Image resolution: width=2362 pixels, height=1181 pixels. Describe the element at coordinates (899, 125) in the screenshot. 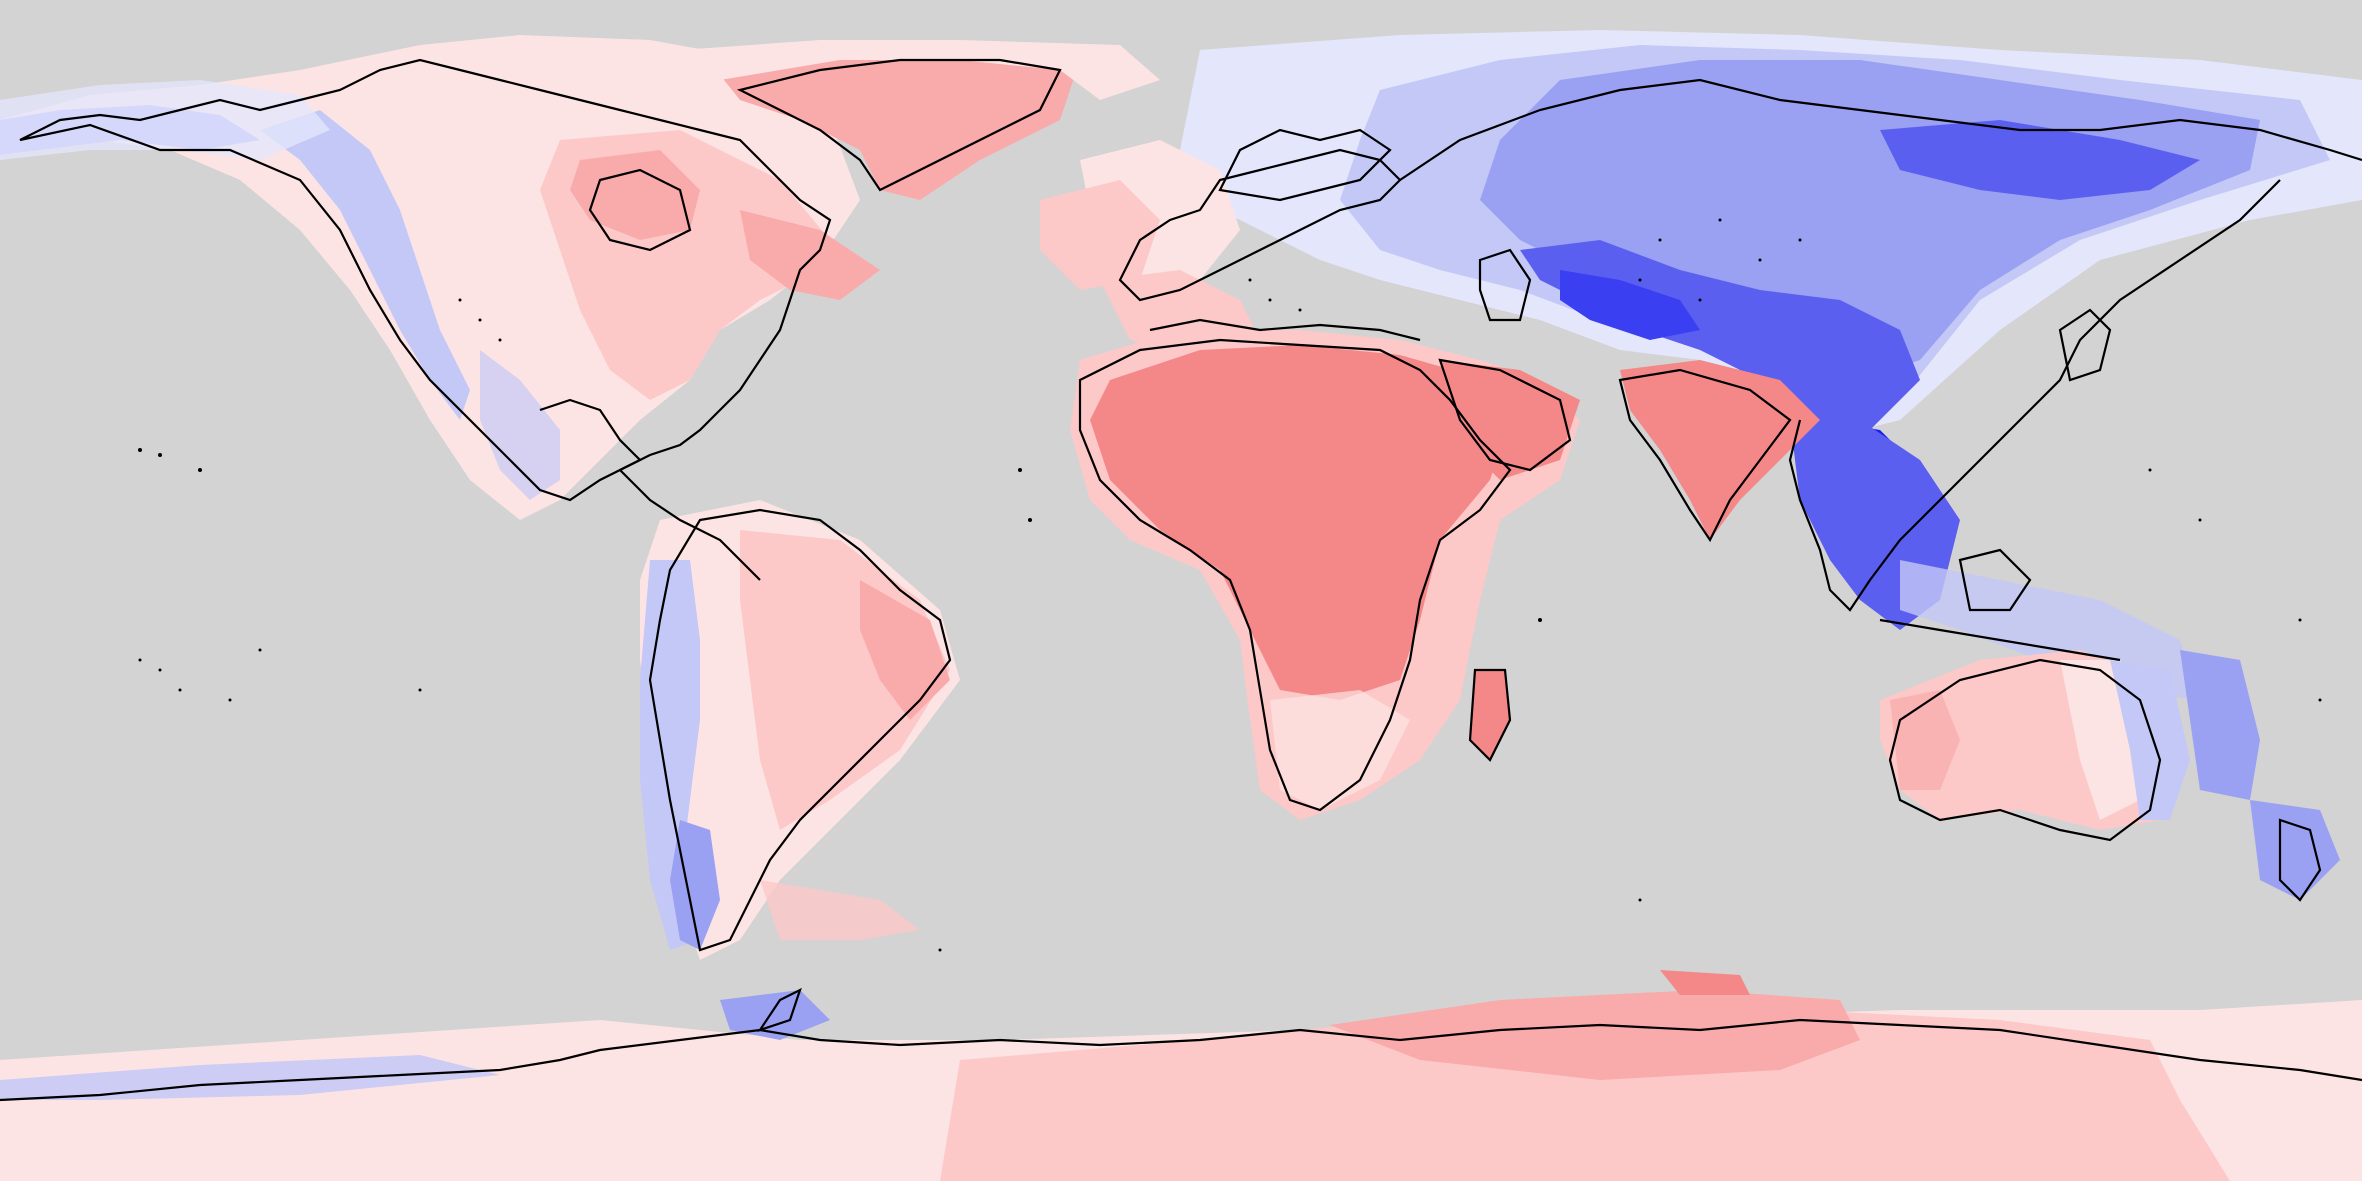

I see `coast-greenland` at that location.